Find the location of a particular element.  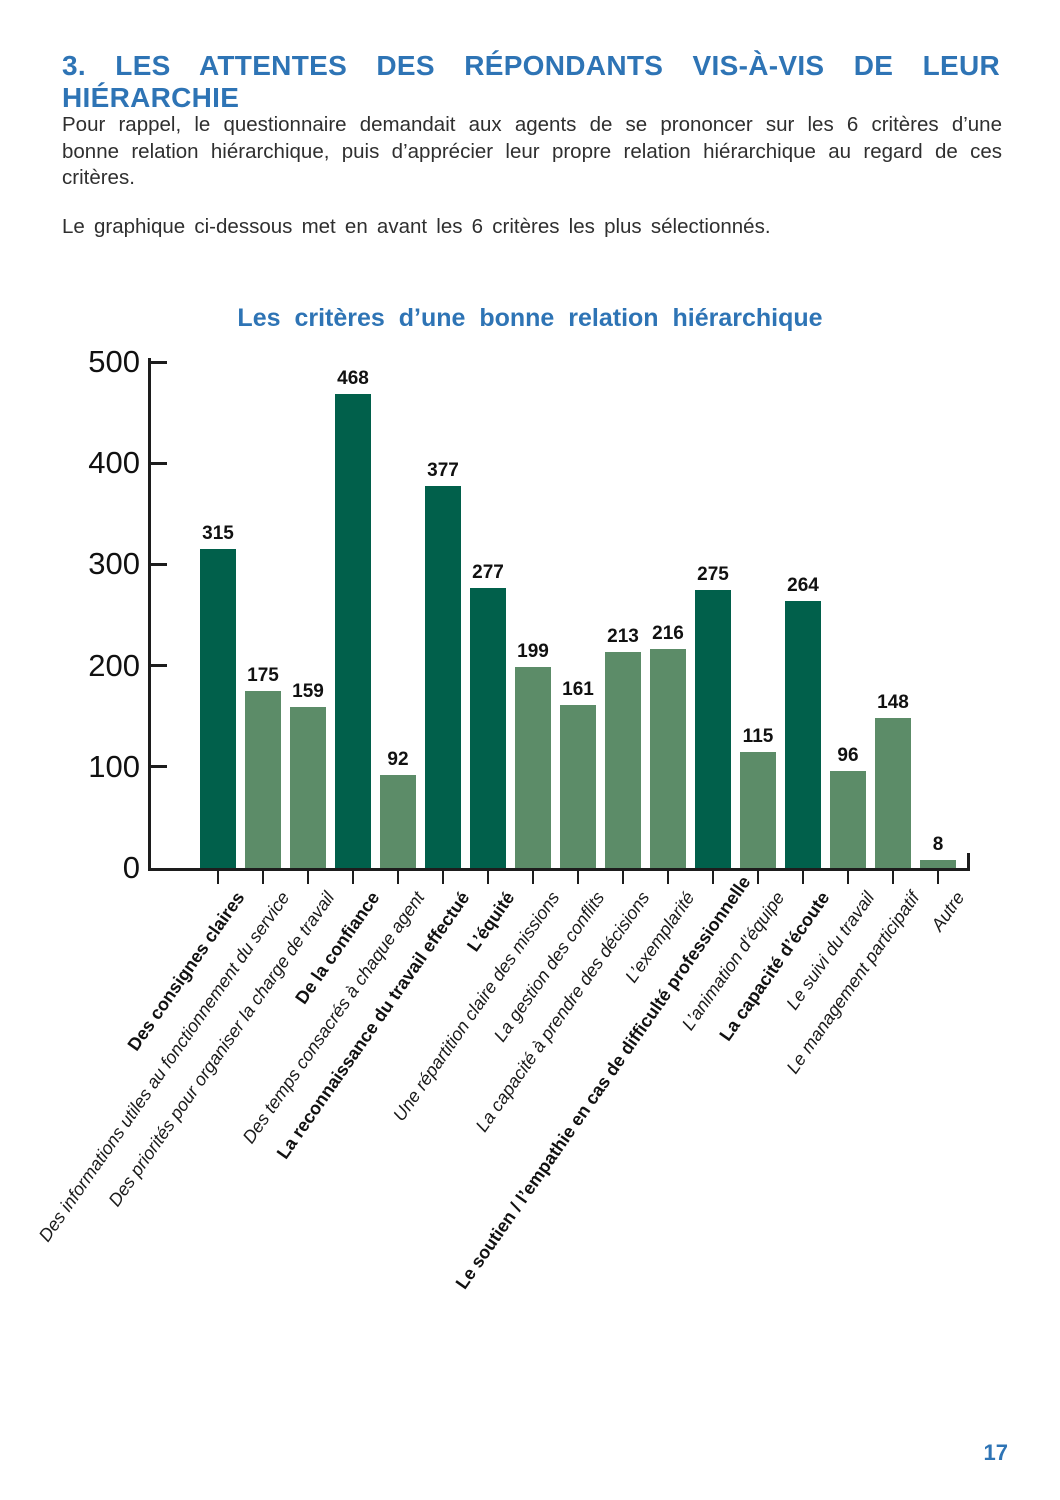

bar-value-label: 96 is located at coordinates (848, 755).